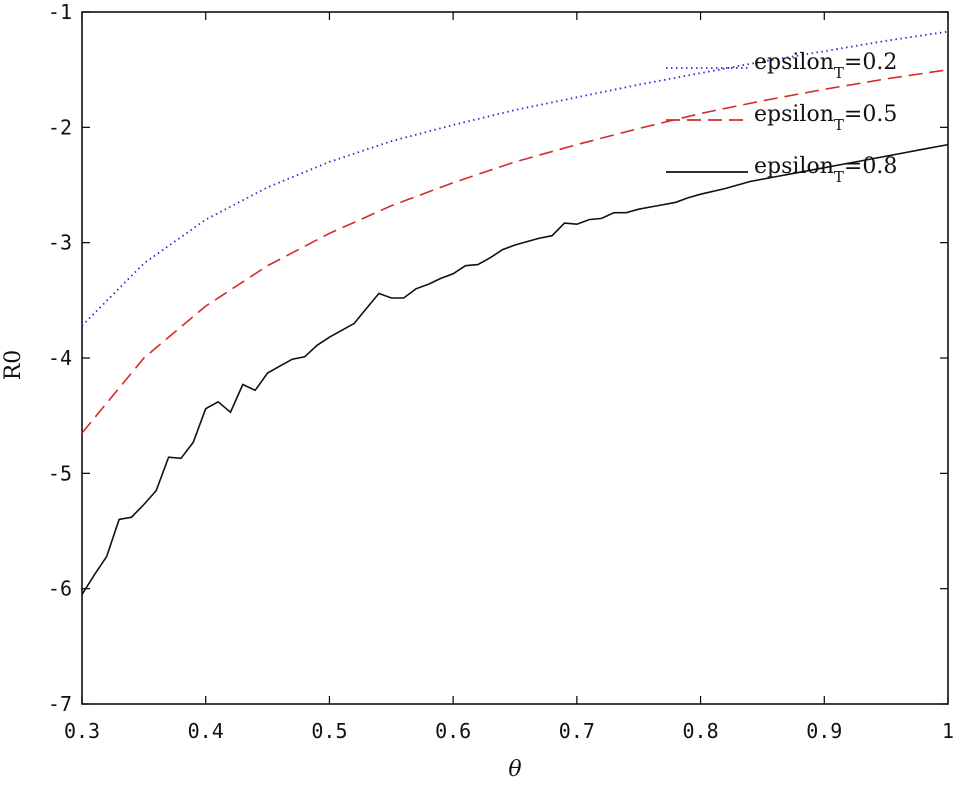  I want to click on legend-label-tail: =0.2, so click(870, 62).